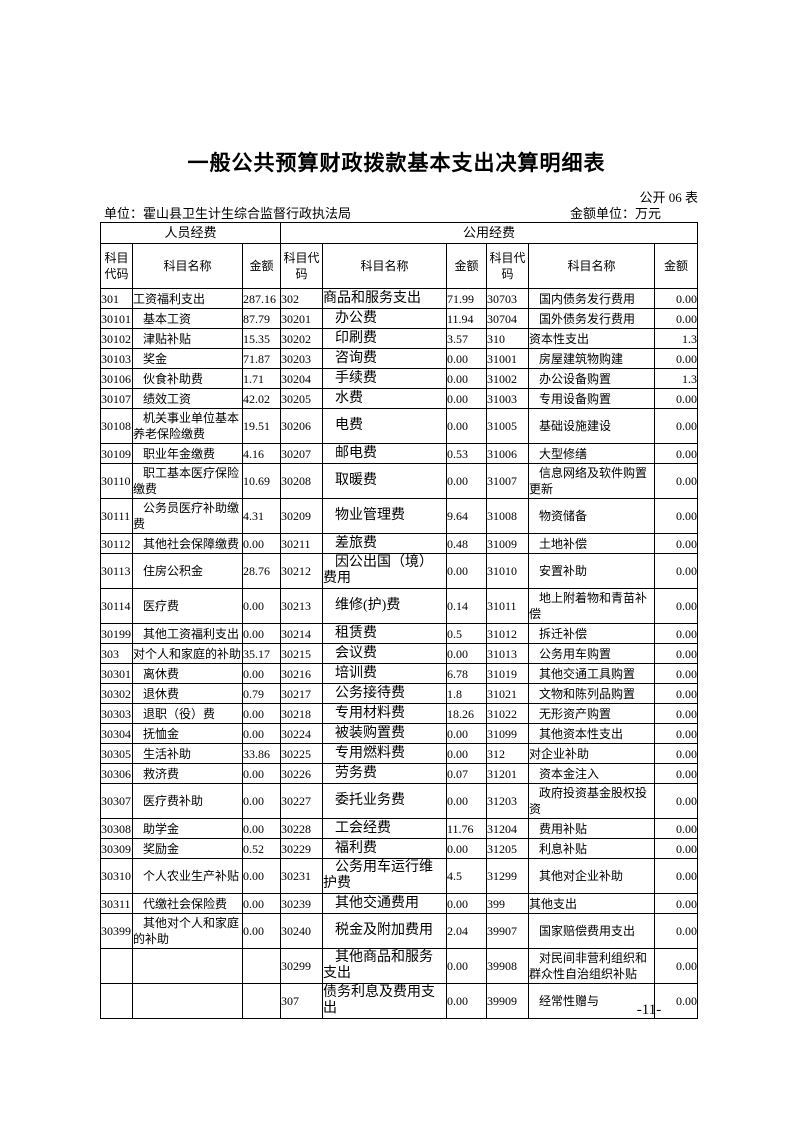  Describe the element at coordinates (187, 378) in the screenshot. I see `cell-name: 伙食补助费` at that location.